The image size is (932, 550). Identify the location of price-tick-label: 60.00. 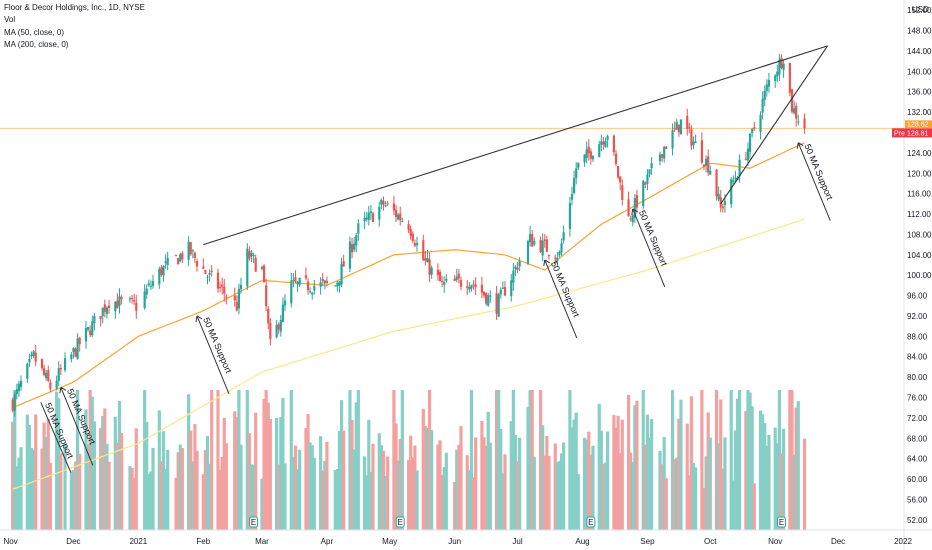
(917, 479).